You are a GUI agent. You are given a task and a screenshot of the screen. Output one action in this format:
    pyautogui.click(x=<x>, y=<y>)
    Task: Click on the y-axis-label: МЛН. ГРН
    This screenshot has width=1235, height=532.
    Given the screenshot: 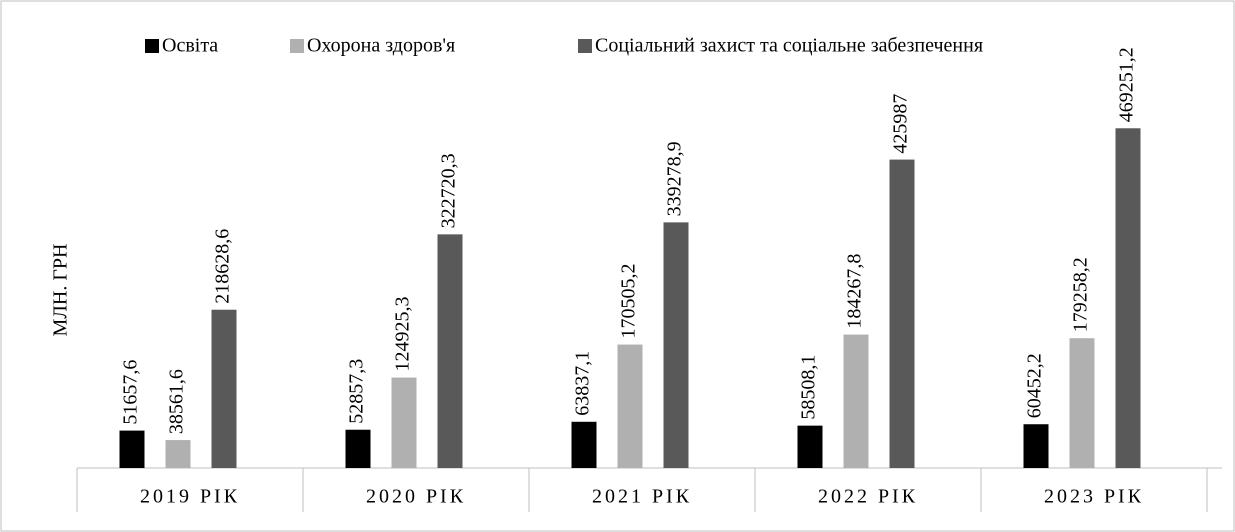 What is the action you would take?
    pyautogui.click(x=61, y=290)
    